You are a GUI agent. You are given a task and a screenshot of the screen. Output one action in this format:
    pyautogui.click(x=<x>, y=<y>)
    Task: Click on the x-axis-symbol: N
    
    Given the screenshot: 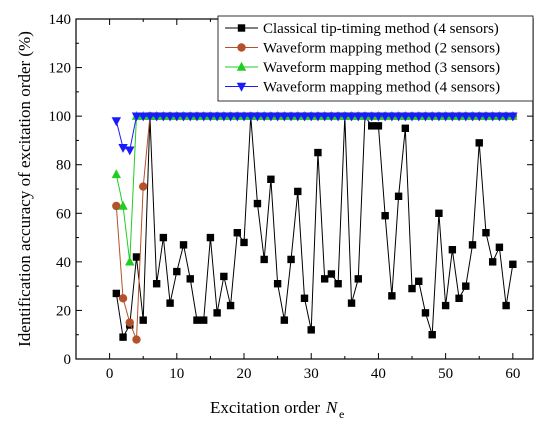 What is the action you would take?
    pyautogui.click(x=332, y=407)
    